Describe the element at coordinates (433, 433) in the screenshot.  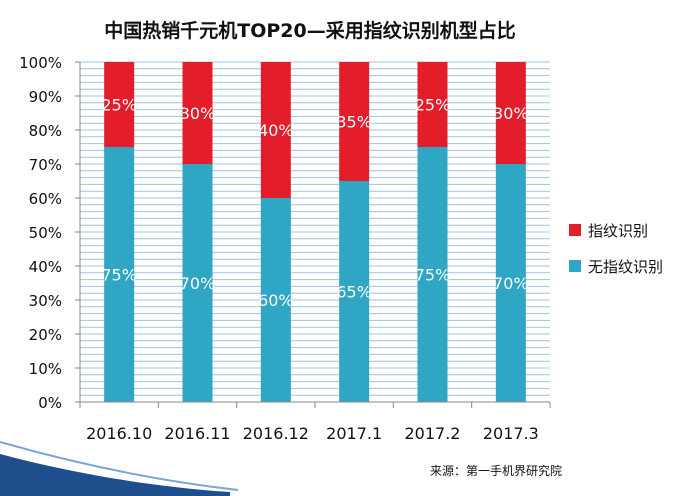
I see `x-tick-label: 2017.2` at that location.